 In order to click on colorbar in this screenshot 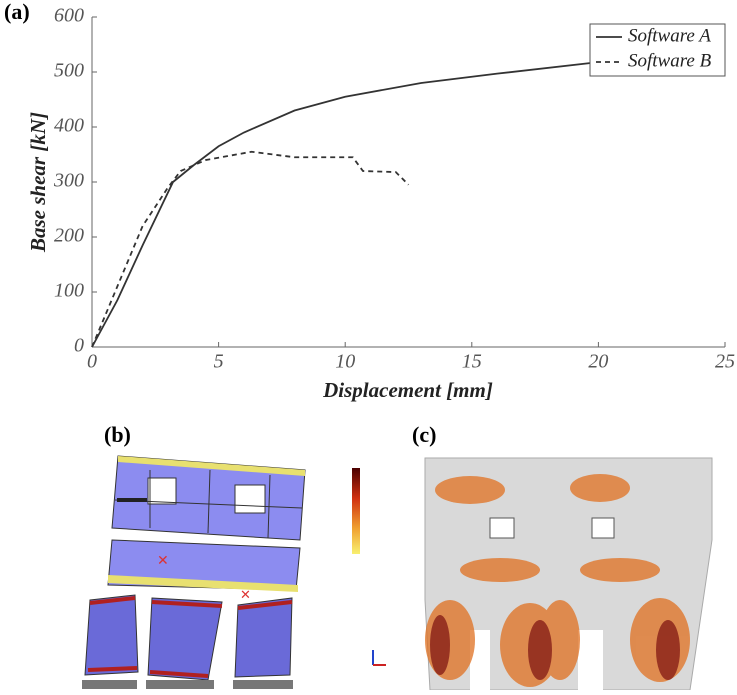, I will do `click(356, 511)`.